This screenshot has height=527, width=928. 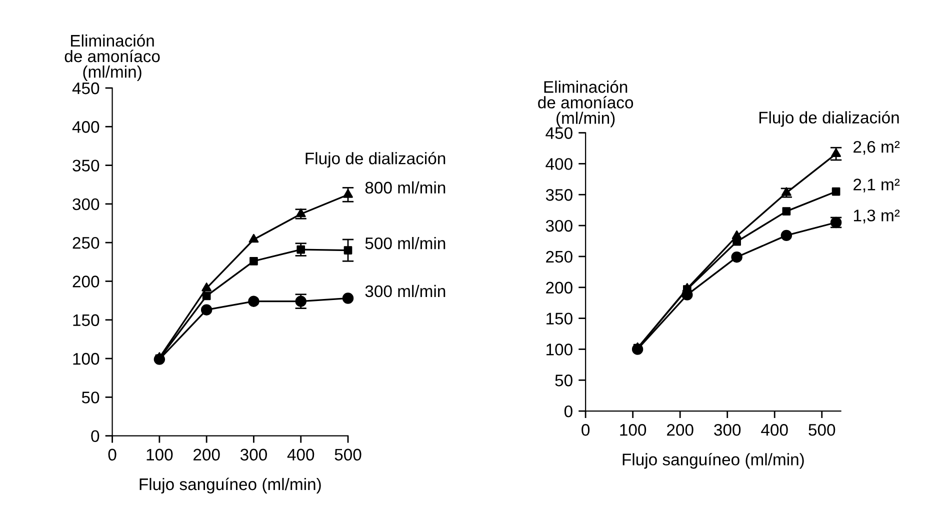 I want to click on series-label: 300 ml/min, so click(x=405, y=291).